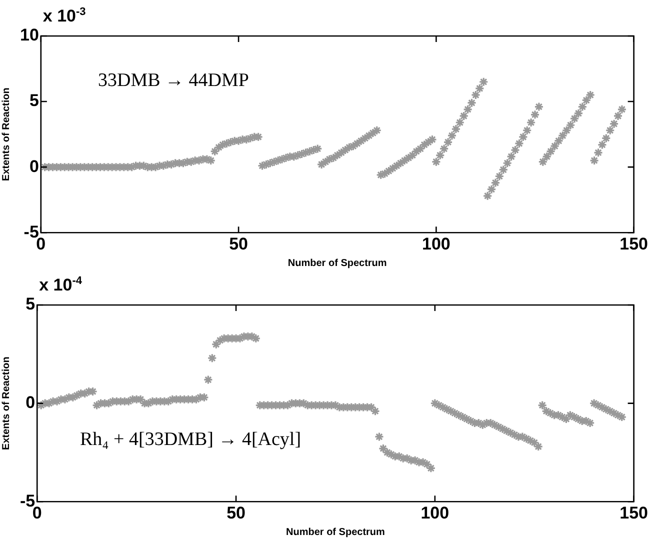  I want to click on text: x 10$^{-3}$, so click(64, 16).